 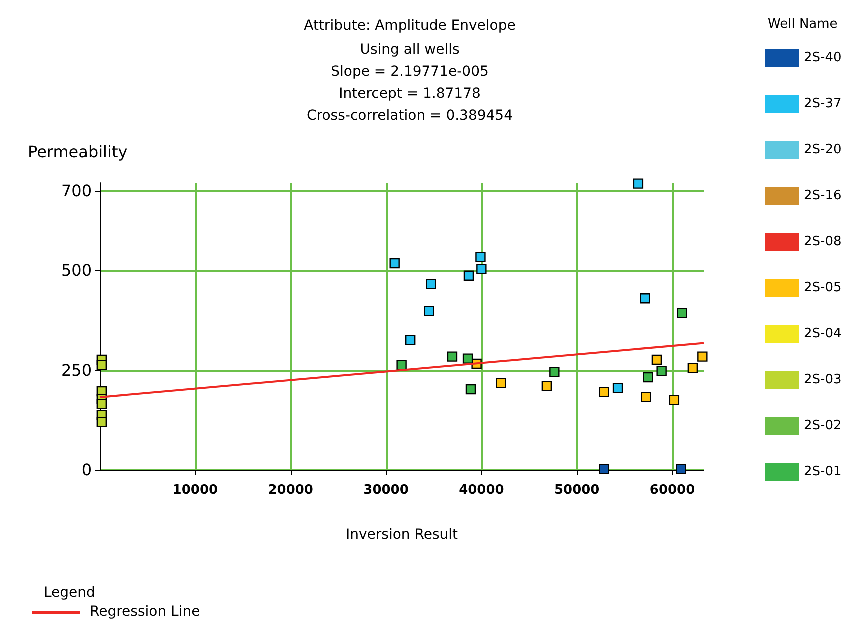 I want to click on legend-label: 2S-40, so click(x=823, y=58).